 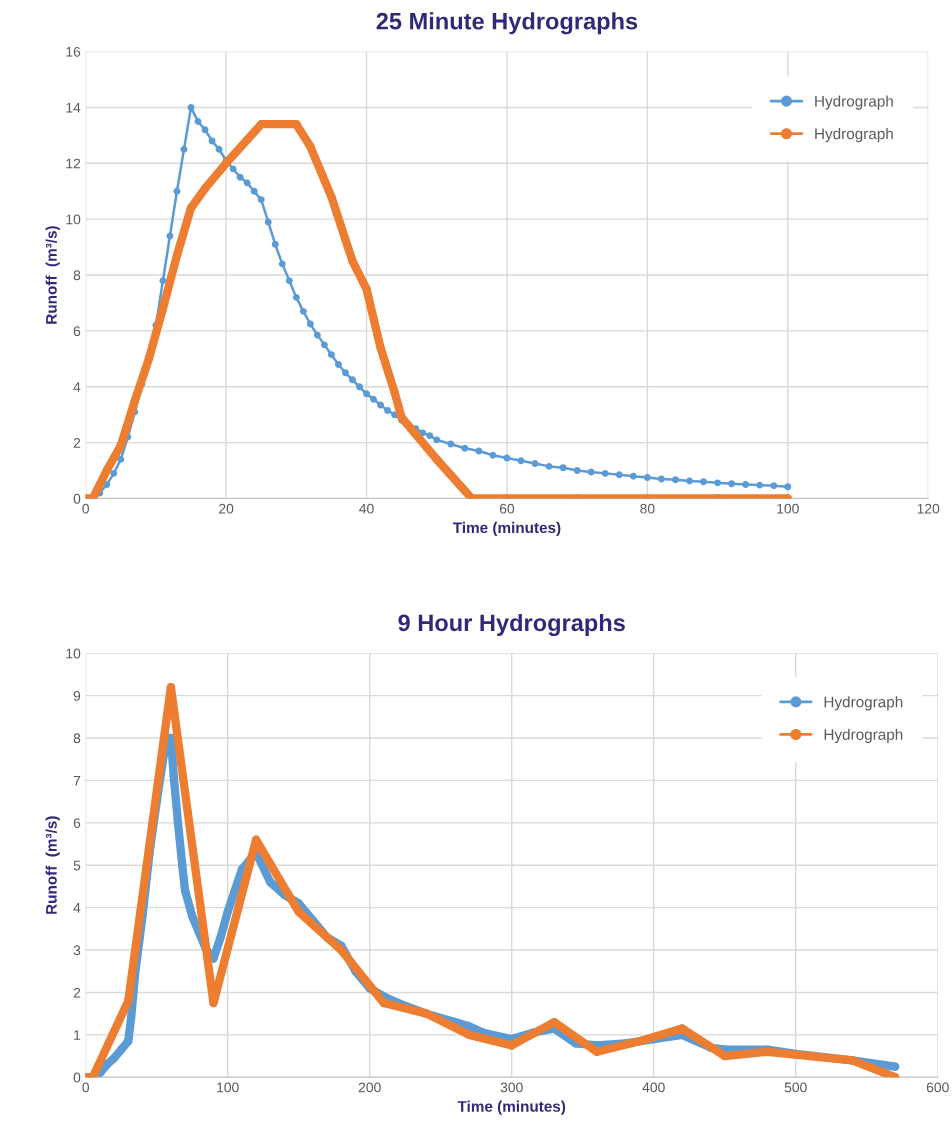 I want to click on y-tick-label: 9, so click(x=77, y=695).